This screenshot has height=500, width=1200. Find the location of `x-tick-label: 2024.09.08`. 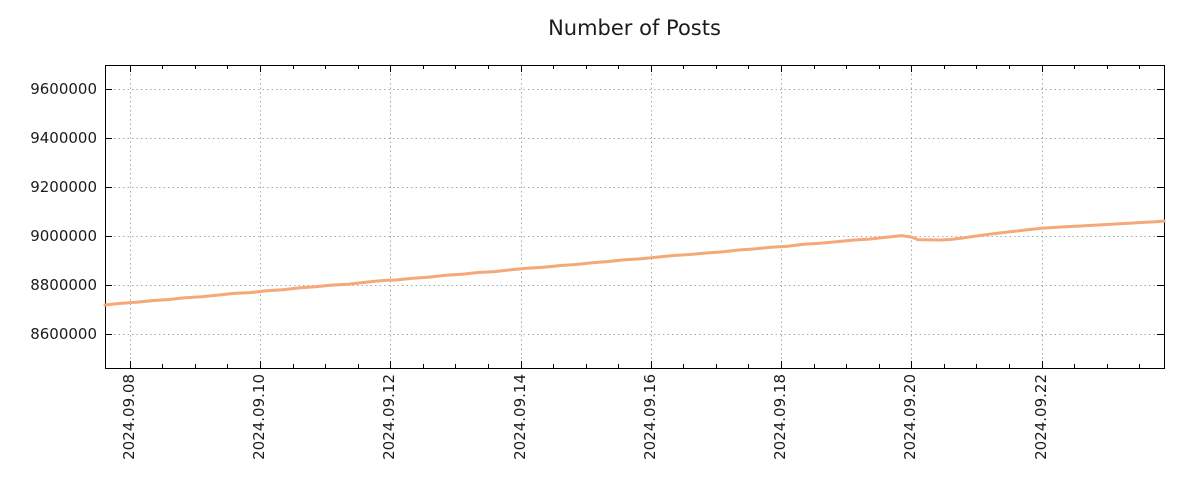

x-tick-label: 2024.09.08 is located at coordinates (128, 417).